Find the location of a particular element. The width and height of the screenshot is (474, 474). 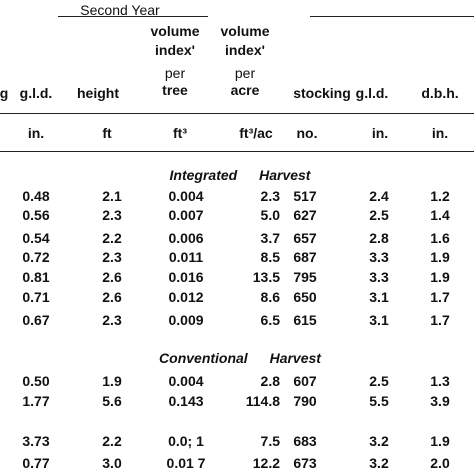

cell: 5.0 is located at coordinates (270, 215).